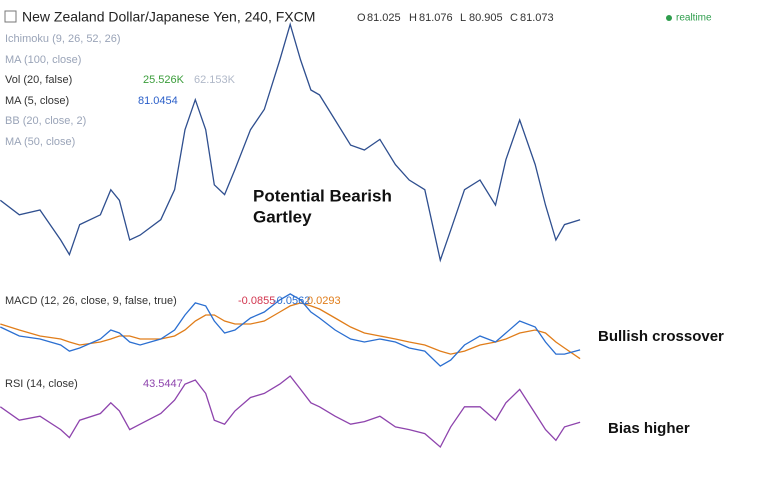 The height and width of the screenshot is (481, 768). I want to click on indicator-name: Ichimoku (9, 26, 52, 26), so click(63, 39).